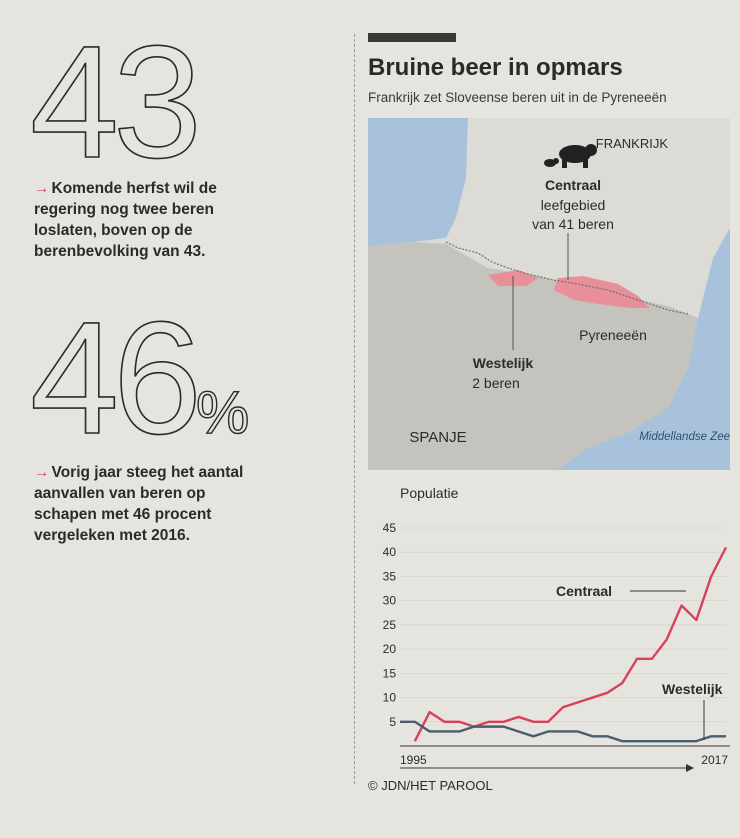 Image resolution: width=740 pixels, height=838 pixels. I want to click on bear-icon, so click(570, 156).